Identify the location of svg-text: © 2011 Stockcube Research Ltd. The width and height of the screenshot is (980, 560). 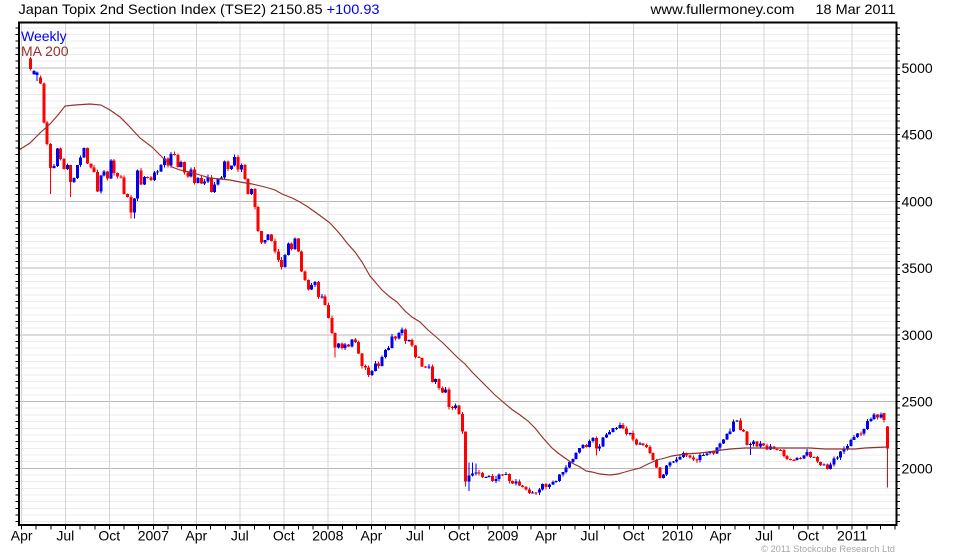
(828, 549).